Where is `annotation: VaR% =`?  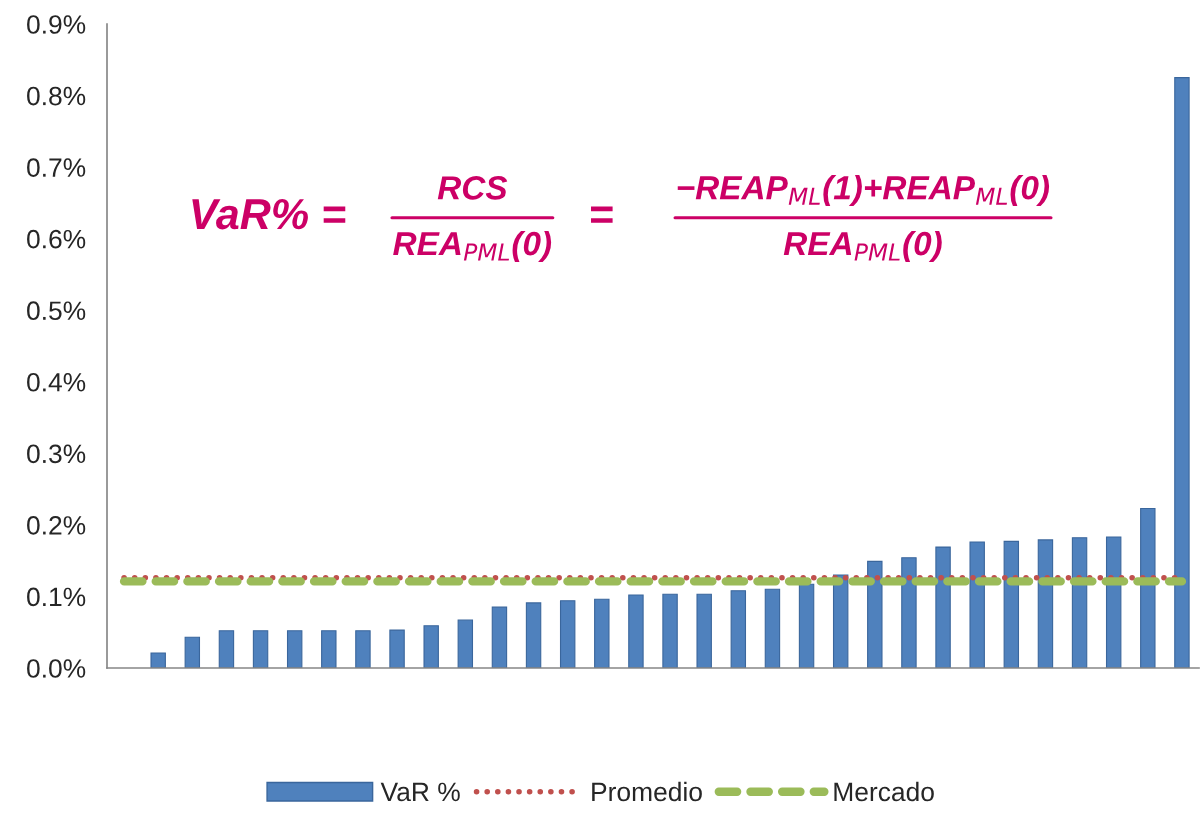
annotation: VaR% = is located at coordinates (269, 214).